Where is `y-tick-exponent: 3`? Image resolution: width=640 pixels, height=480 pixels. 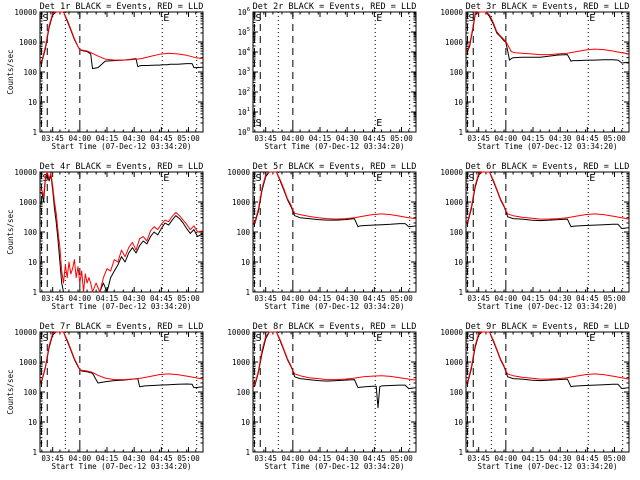 y-tick-exponent: 3 is located at coordinates (248, 70).